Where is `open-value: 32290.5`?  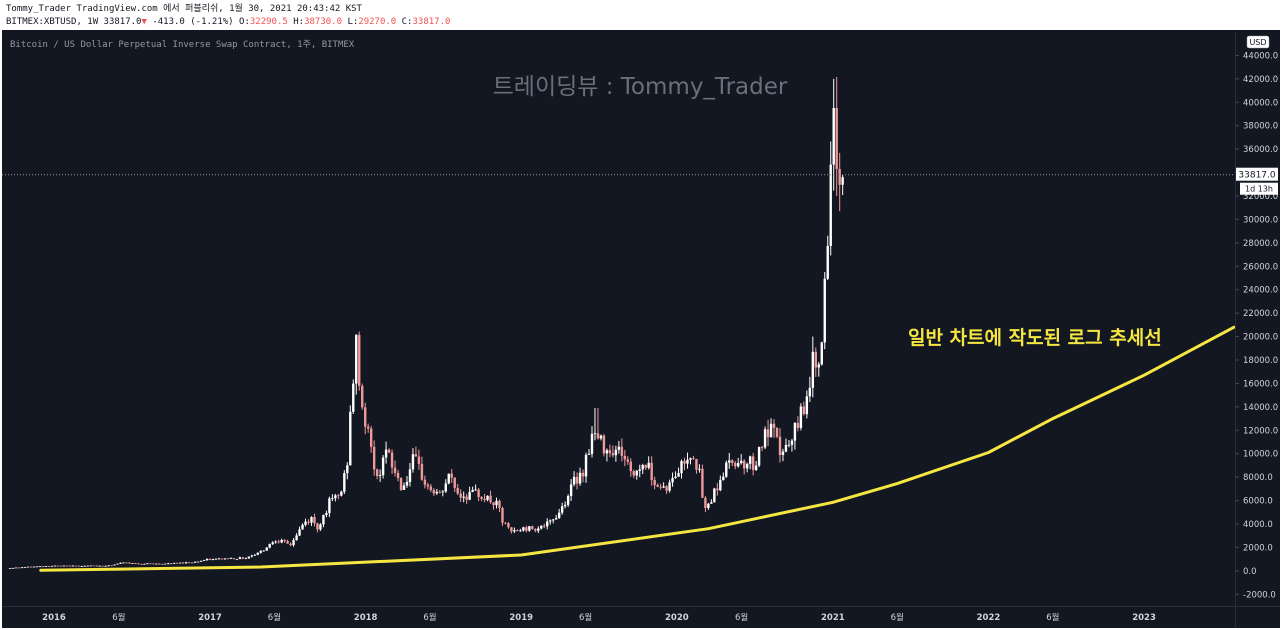
open-value: 32290.5 is located at coordinates (268, 22).